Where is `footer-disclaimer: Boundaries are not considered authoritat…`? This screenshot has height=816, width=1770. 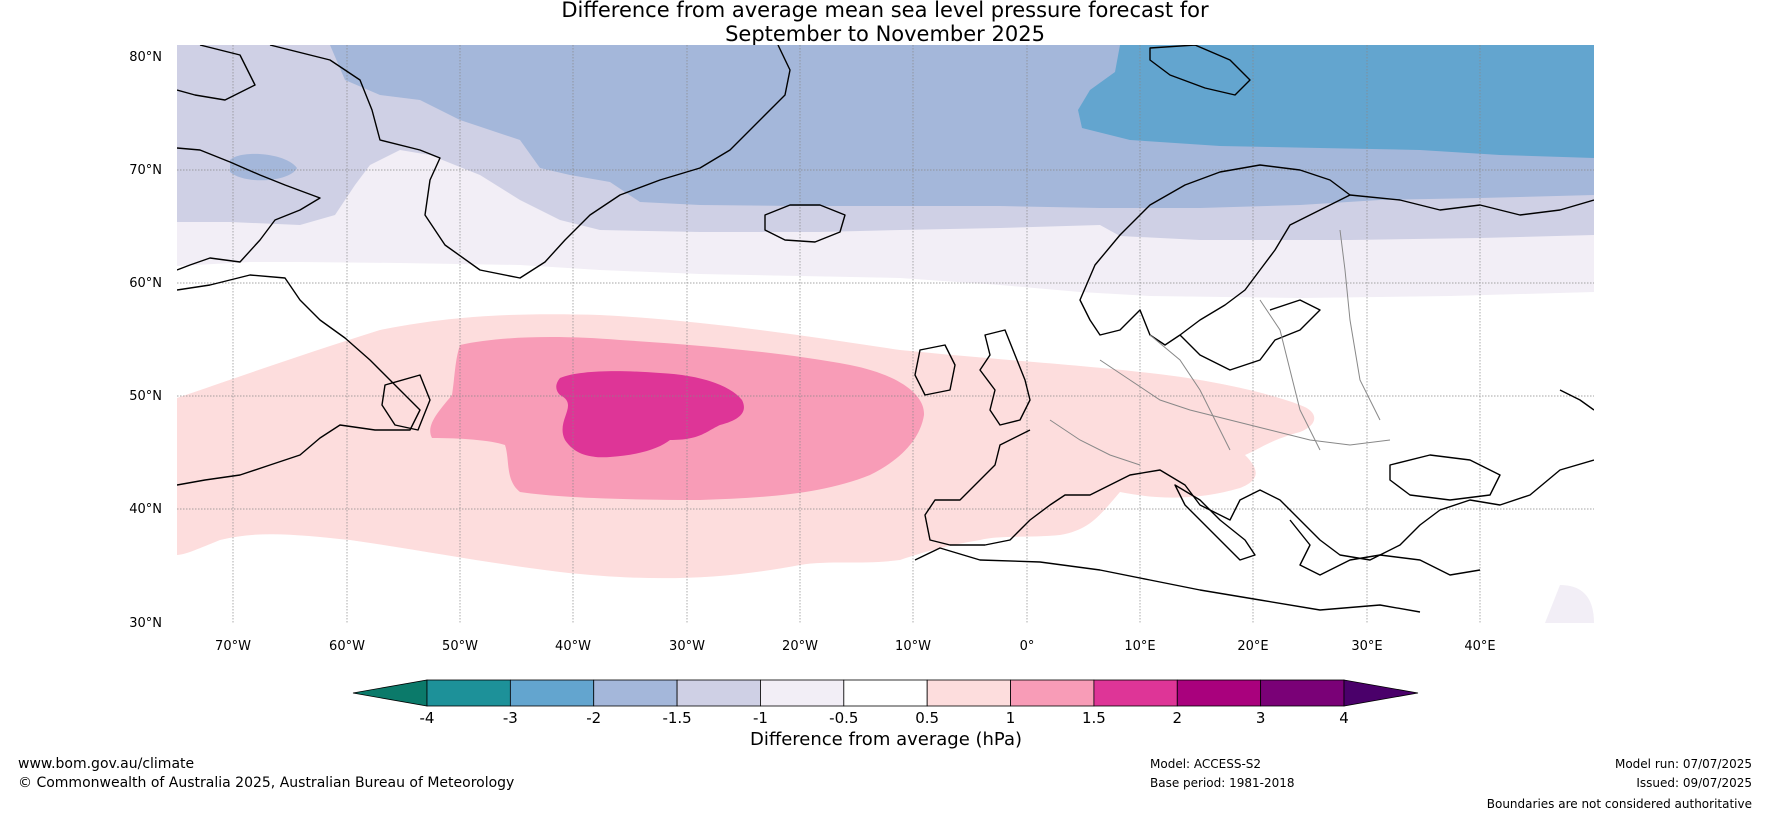
footer-disclaimer: Boundaries are not considered authoritat… is located at coordinates (1619, 804).